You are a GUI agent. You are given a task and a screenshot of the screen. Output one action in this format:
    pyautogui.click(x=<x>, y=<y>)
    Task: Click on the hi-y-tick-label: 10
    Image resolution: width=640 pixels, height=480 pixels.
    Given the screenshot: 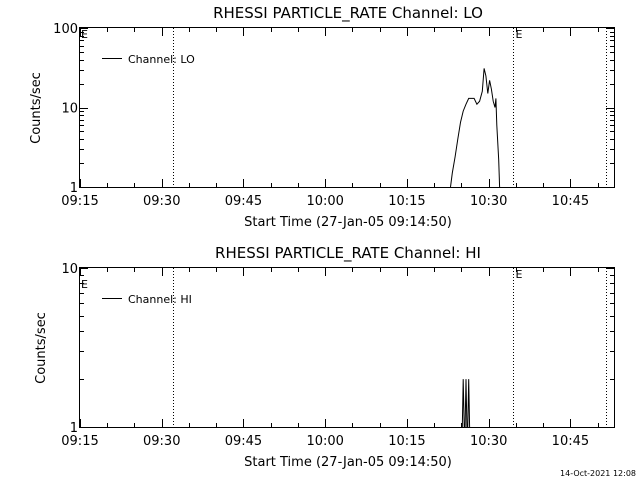 What is the action you would take?
    pyautogui.click(x=69, y=269)
    